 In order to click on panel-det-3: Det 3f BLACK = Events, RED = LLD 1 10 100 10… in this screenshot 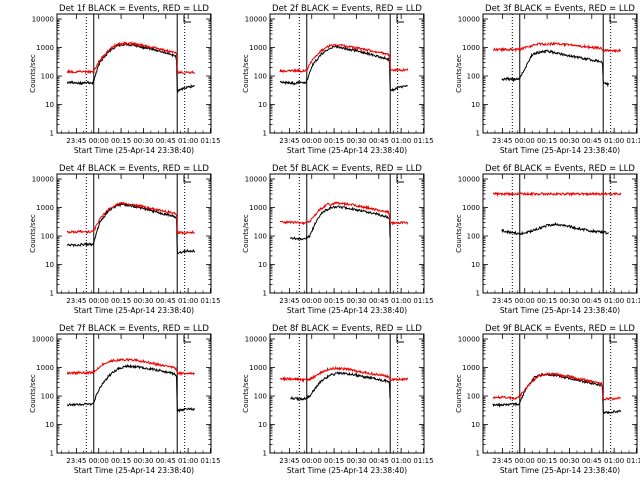, I will do `click(547, 79)`.